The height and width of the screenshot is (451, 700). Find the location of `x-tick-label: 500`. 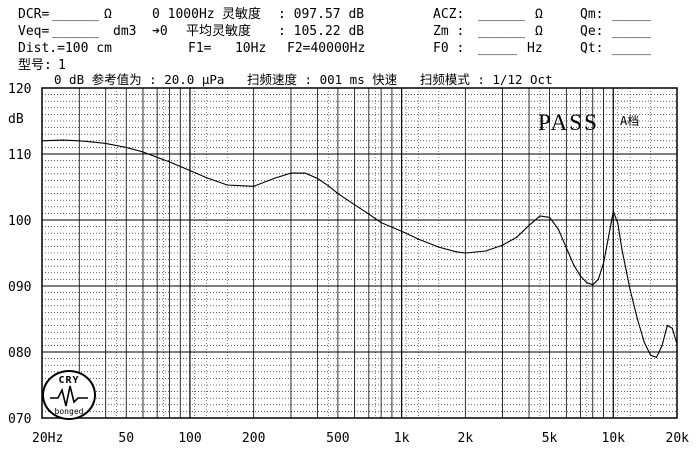

x-tick-label: 500 is located at coordinates (337, 438).